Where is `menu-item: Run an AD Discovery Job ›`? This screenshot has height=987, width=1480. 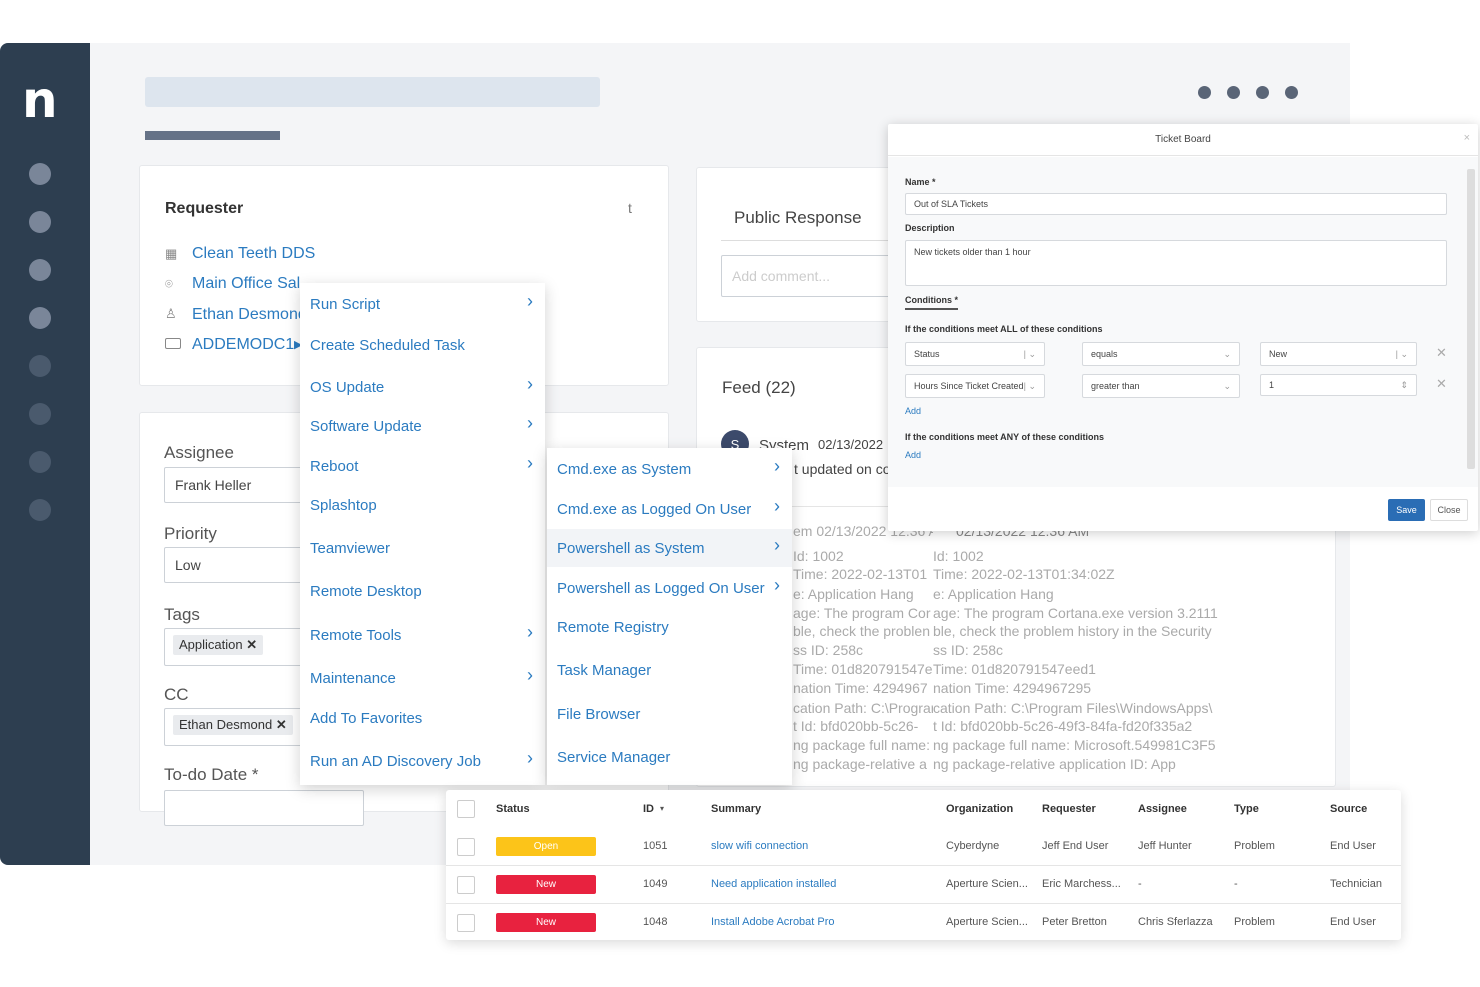 menu-item: Run an AD Discovery Job › is located at coordinates (422, 761).